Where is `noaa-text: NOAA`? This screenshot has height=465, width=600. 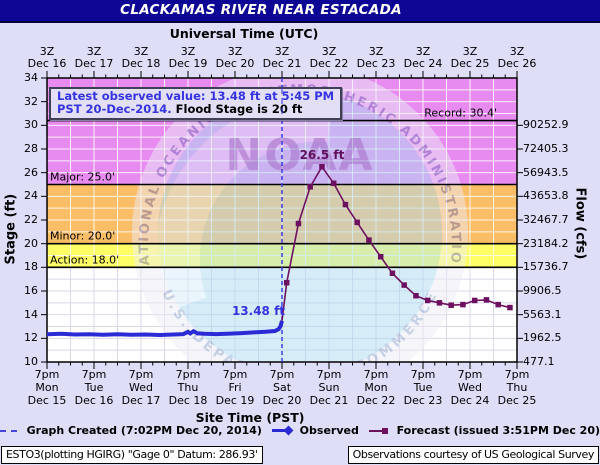 noaa-text: NOAA is located at coordinates (299, 155).